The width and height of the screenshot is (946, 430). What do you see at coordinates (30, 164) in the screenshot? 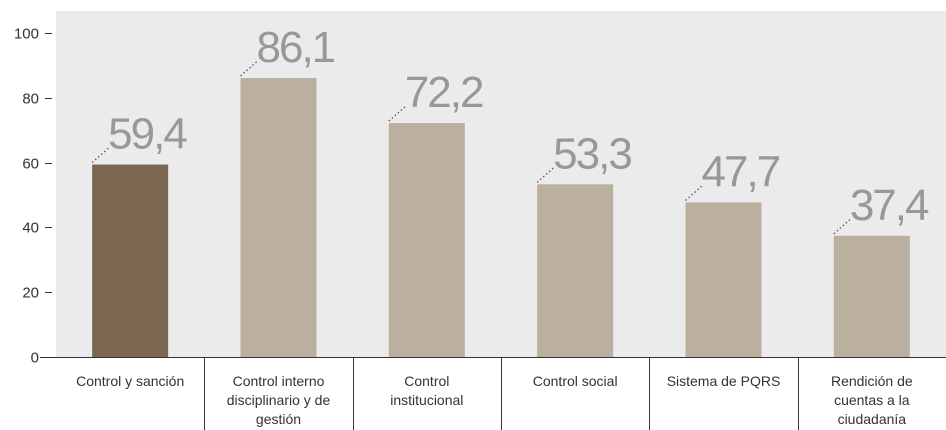
I see `y-tick-label-60: 60` at bounding box center [30, 164].